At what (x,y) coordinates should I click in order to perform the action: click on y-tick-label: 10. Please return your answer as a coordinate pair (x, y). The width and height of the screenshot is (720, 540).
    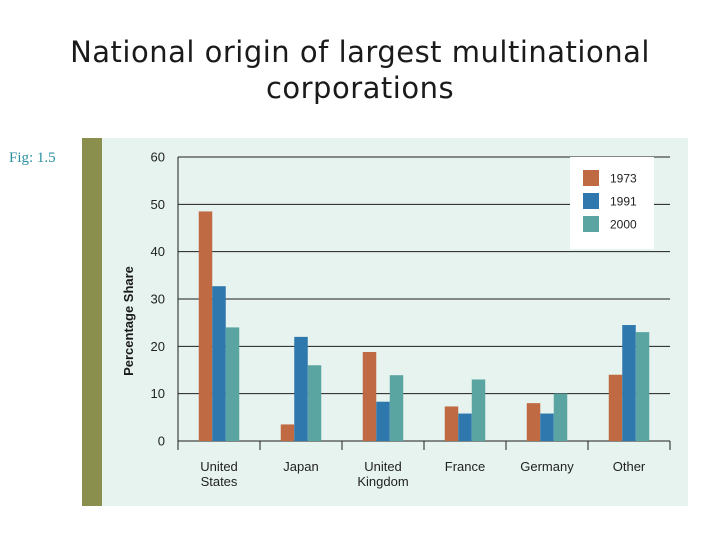
    Looking at the image, I should click on (158, 393).